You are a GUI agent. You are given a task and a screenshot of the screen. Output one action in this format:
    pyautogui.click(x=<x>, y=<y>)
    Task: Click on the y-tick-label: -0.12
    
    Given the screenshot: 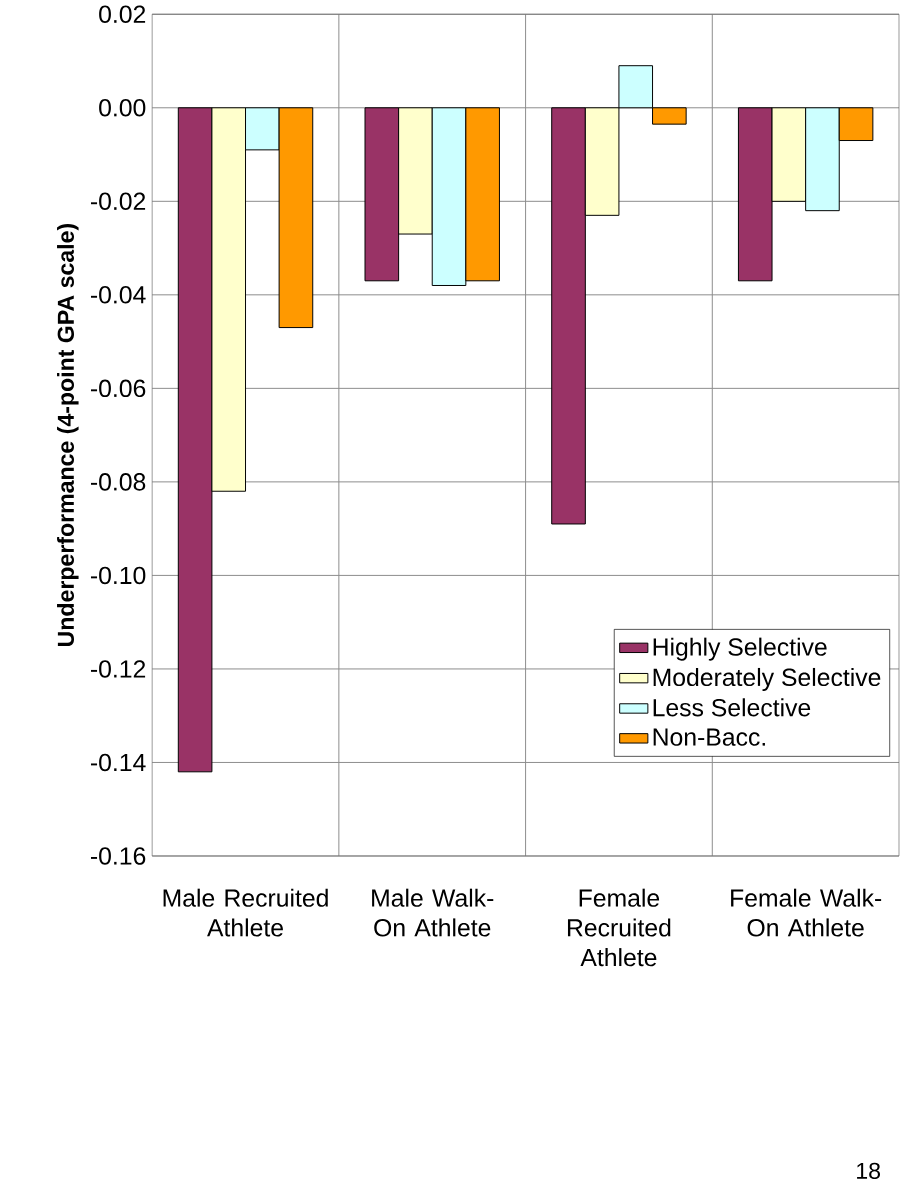 What is the action you would take?
    pyautogui.click(x=118, y=669)
    